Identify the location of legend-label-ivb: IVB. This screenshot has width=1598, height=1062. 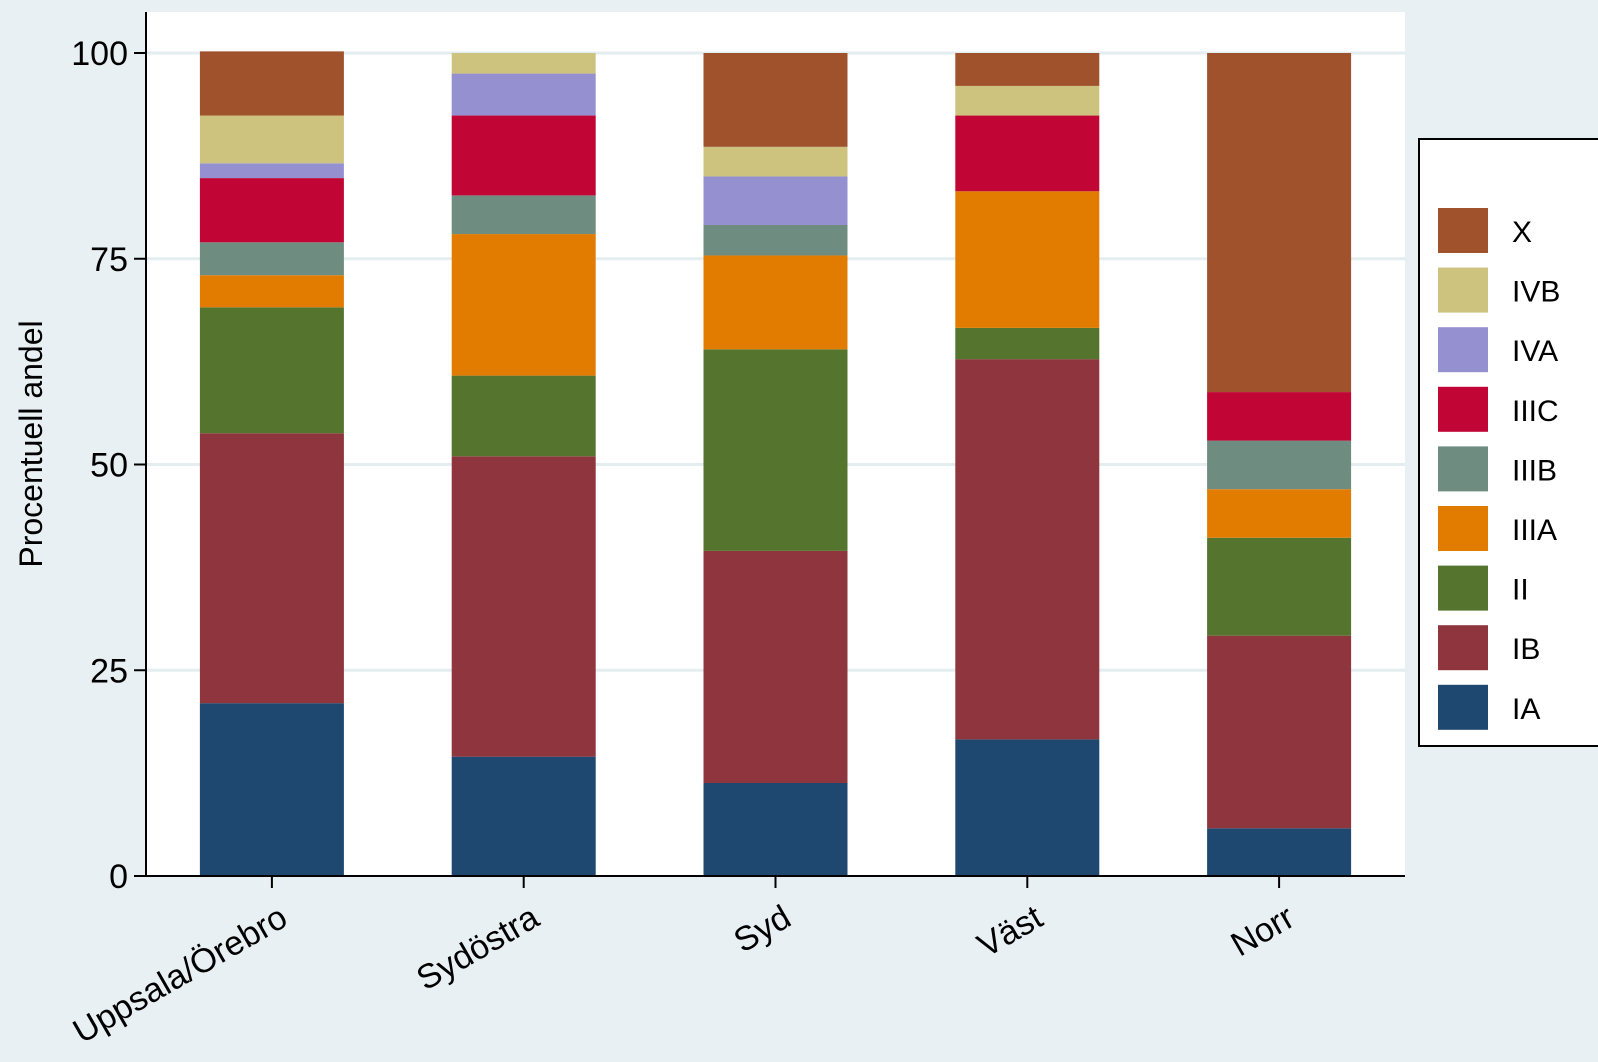
(1536, 292).